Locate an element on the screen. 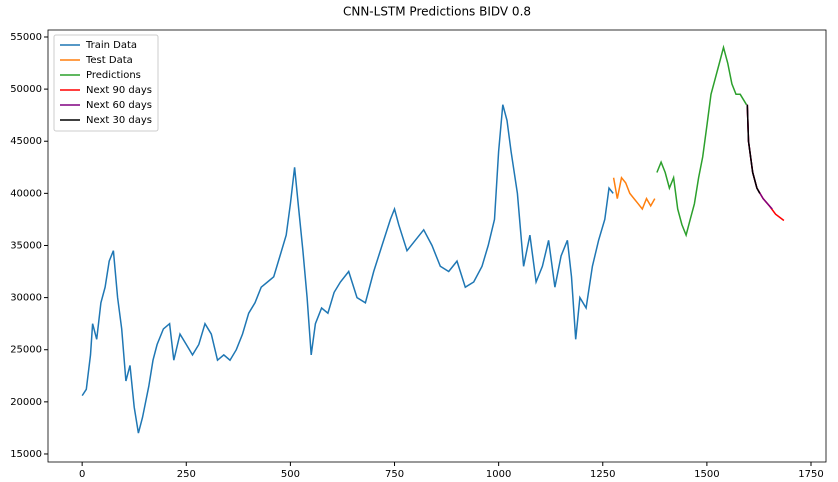 The image size is (838, 482). y-tick-label: 25000 is located at coordinates (26, 350).